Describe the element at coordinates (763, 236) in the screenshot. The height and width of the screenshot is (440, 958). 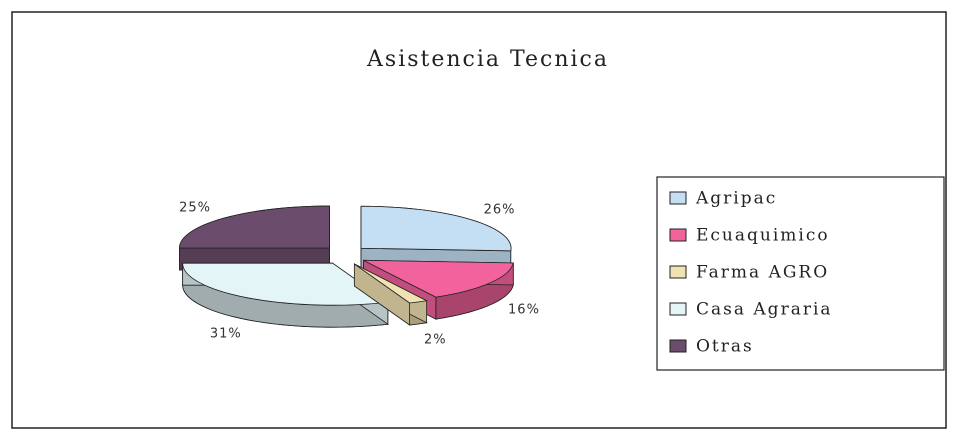
I see `legend-label: Ecuaquimico` at that location.